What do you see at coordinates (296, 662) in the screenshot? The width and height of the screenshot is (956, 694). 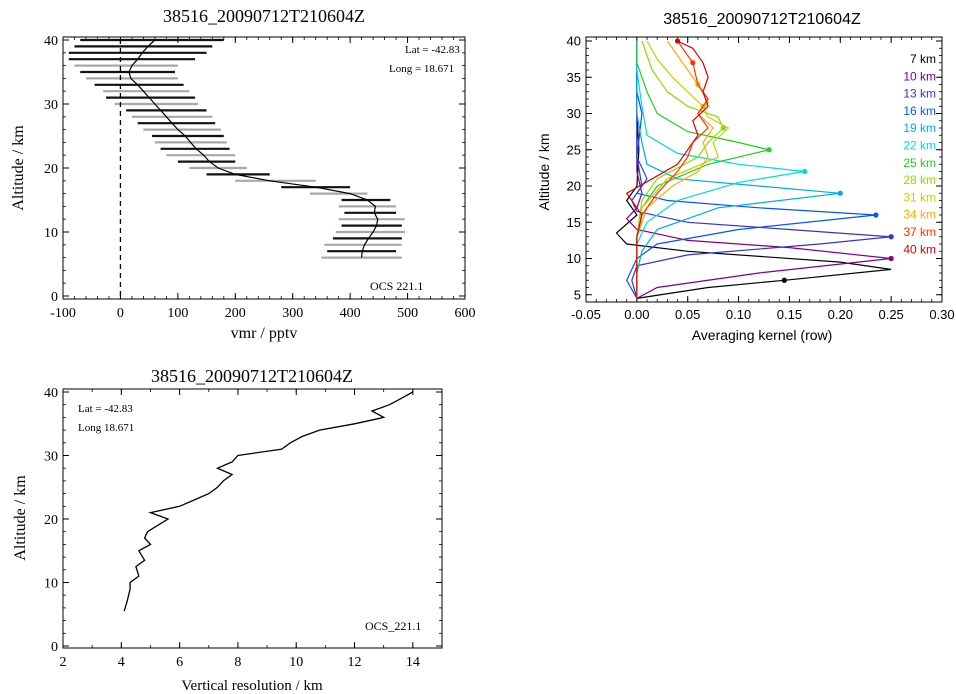 I see `x-tick-label: 10` at bounding box center [296, 662].